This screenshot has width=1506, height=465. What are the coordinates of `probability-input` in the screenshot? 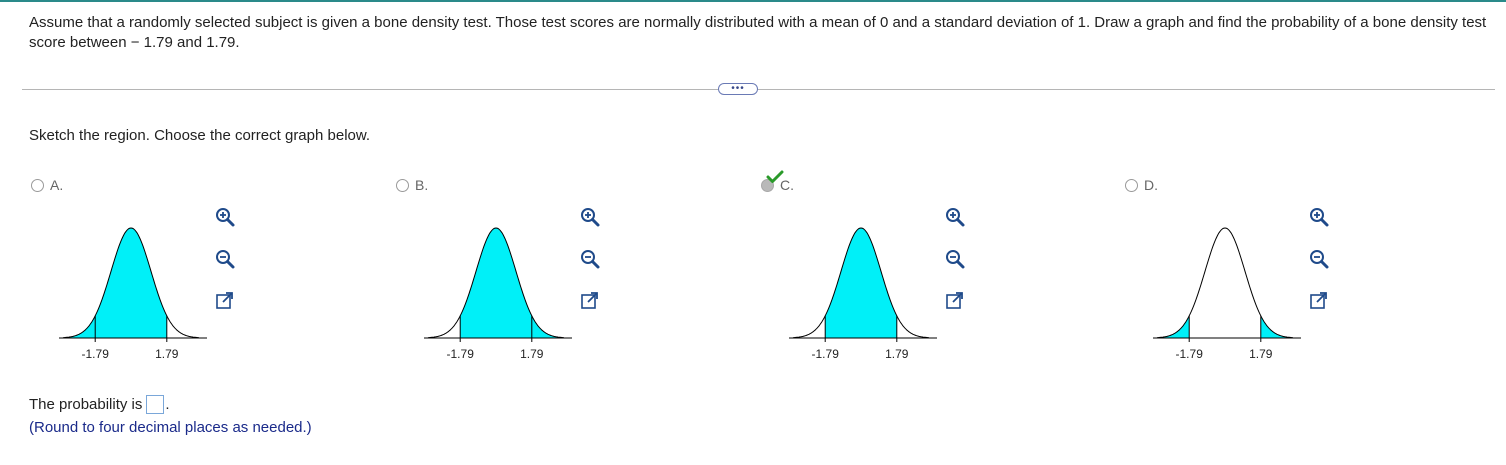 It's located at (155, 404).